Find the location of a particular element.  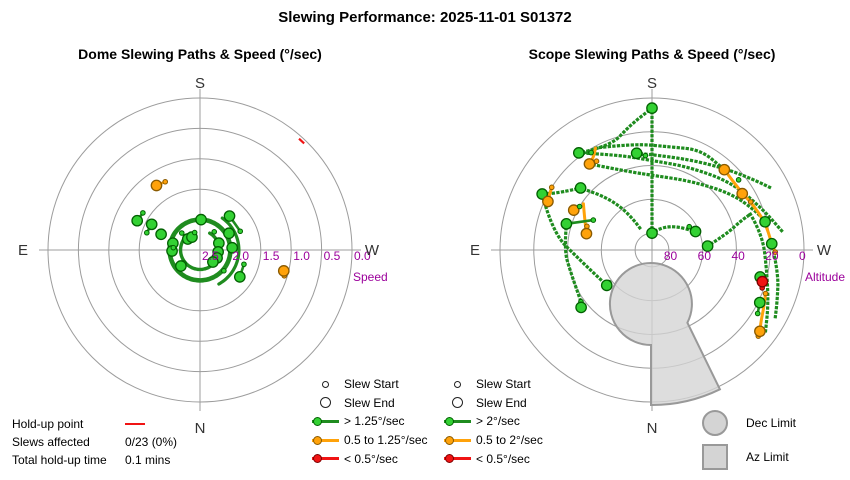

radial-tick-label: 1.5 is located at coordinates (271, 256).